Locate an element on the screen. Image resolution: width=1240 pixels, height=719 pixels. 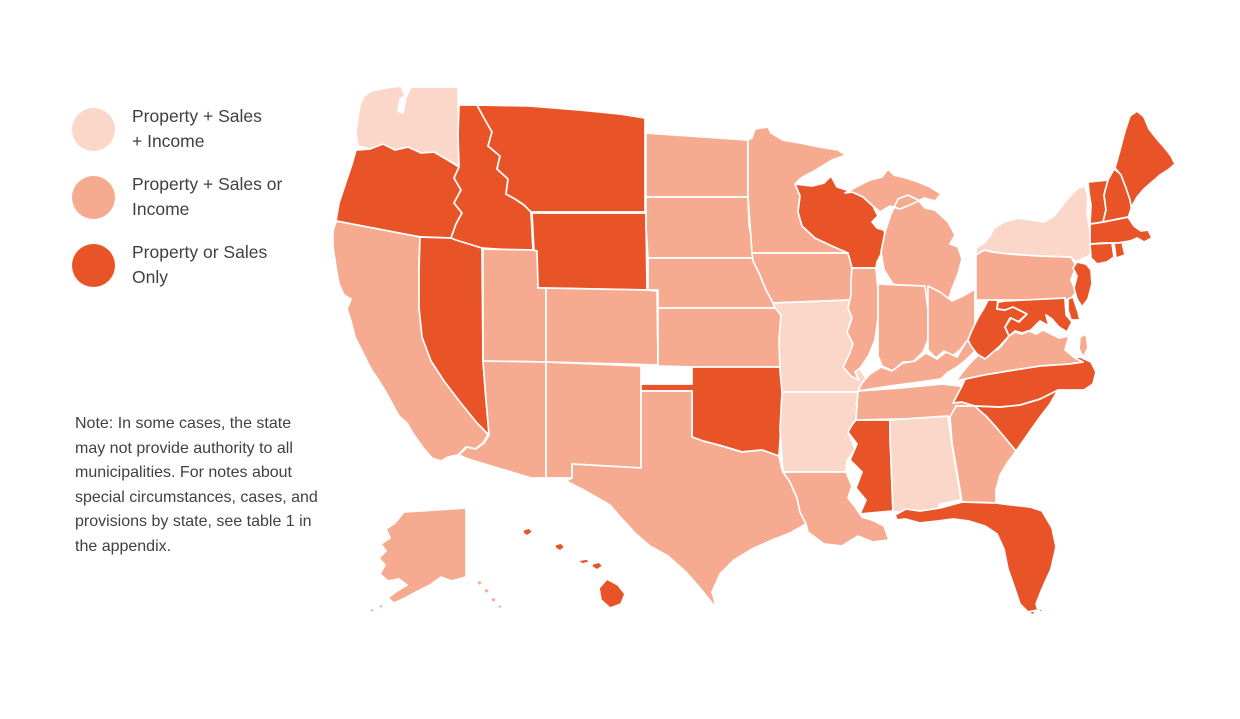
state-nm is located at coordinates (593, 420).